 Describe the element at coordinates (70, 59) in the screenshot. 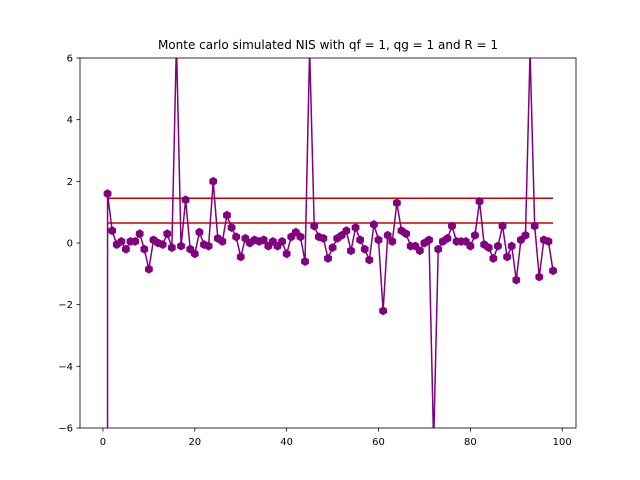

I see `y-tick-label: 6` at that location.